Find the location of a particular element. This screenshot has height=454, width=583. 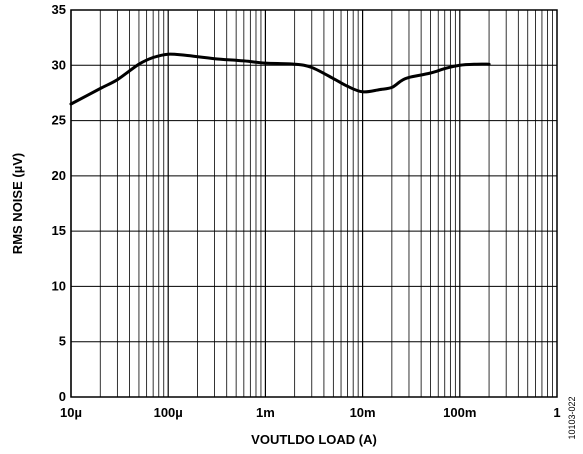

x-tick-label: 1 is located at coordinates (556, 412).